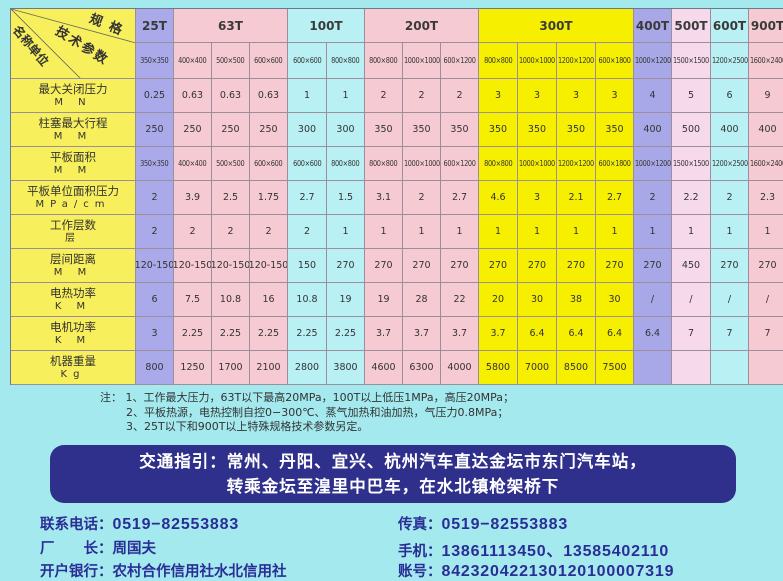 This screenshot has height=581, width=783. Describe the element at coordinates (460, 300) in the screenshot. I see `table-cell: 22` at that location.